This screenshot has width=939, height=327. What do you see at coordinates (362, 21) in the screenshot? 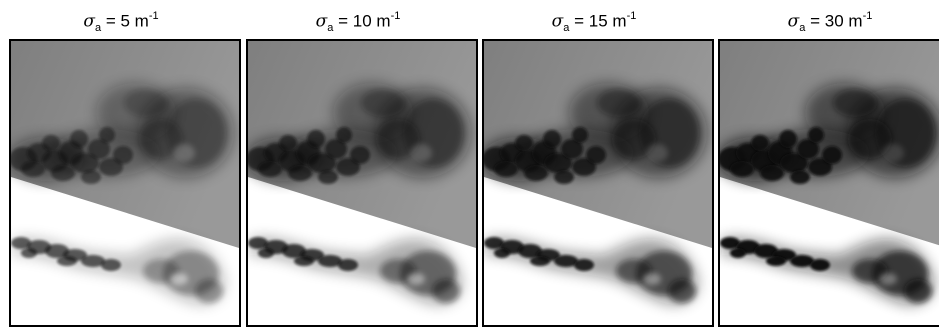
I see `absorption-value: 10` at bounding box center [362, 21].